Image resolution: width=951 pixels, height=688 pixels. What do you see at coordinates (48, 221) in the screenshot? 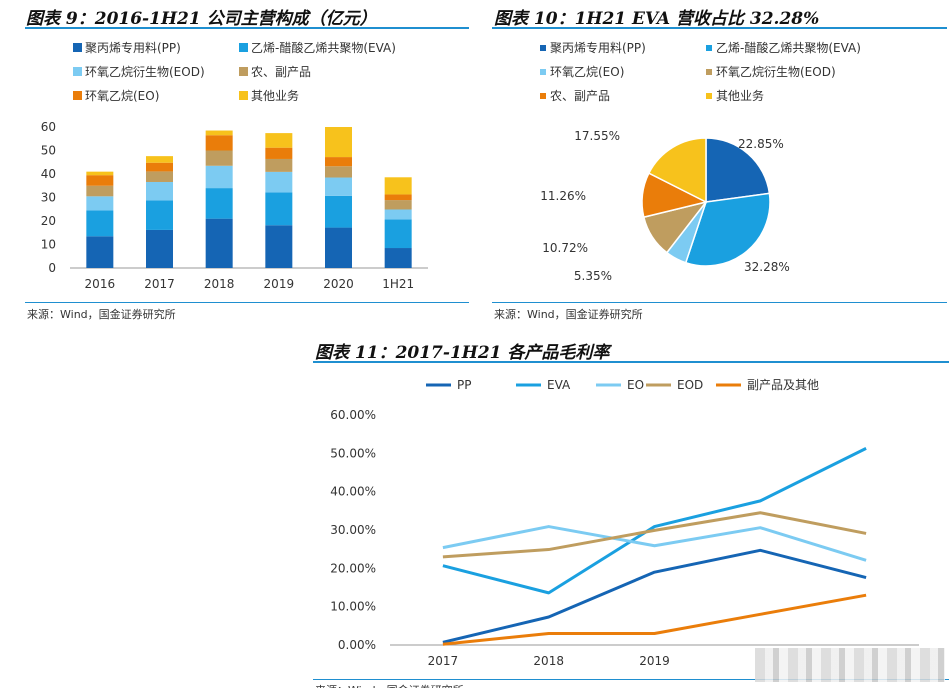
I see `fig9-ytick-2: 20` at bounding box center [48, 221].